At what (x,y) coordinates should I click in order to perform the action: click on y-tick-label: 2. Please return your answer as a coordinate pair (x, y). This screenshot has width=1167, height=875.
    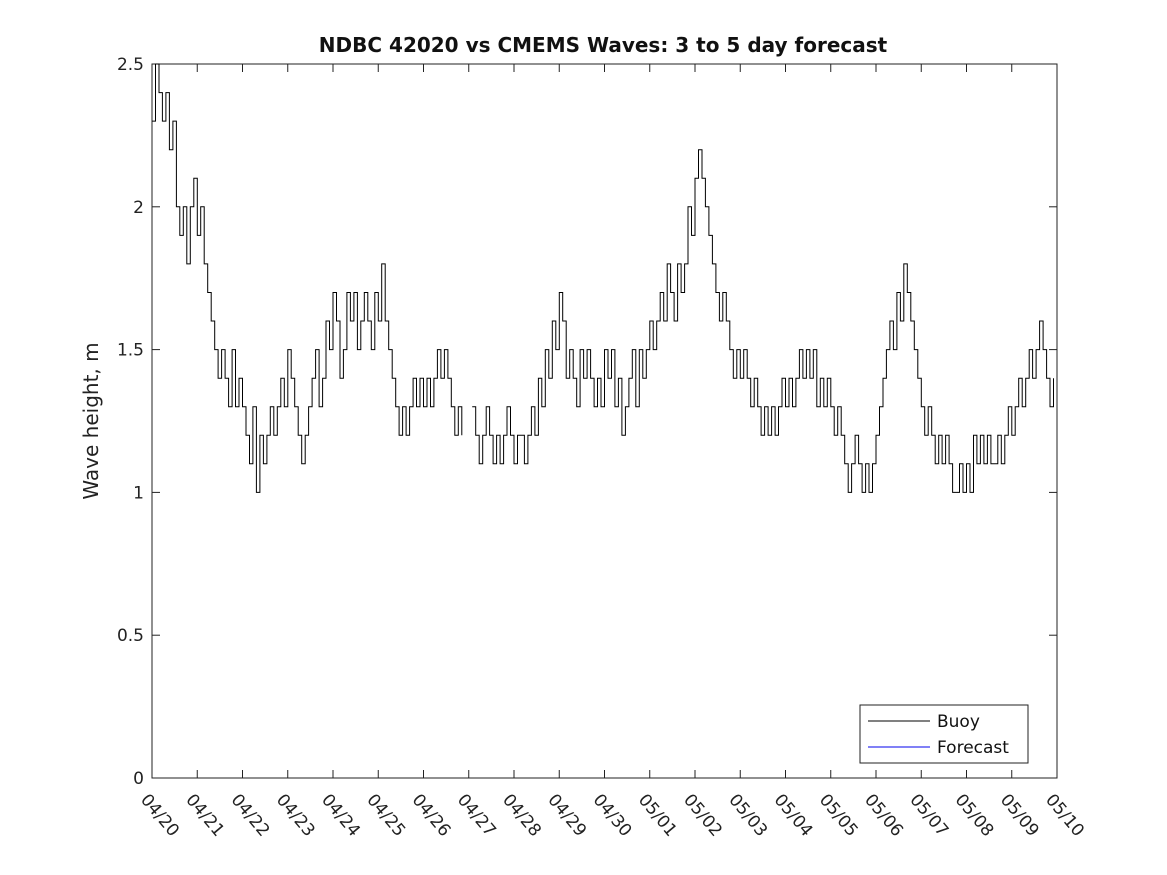
    Looking at the image, I should click on (138, 208).